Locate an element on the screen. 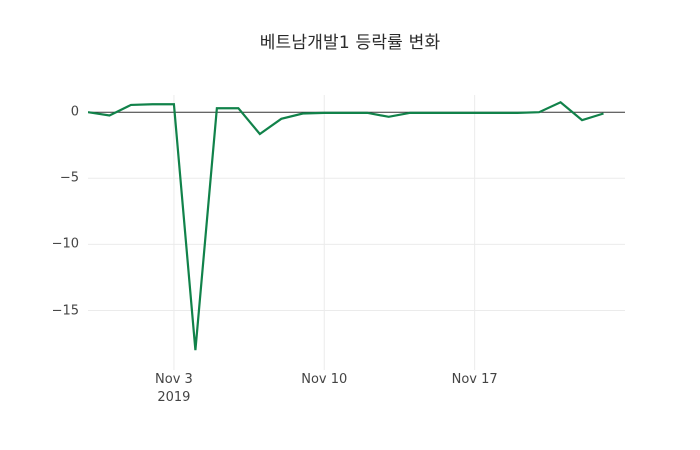 This screenshot has width=700, height=450. y-tick-label: 0 is located at coordinates (74, 112).